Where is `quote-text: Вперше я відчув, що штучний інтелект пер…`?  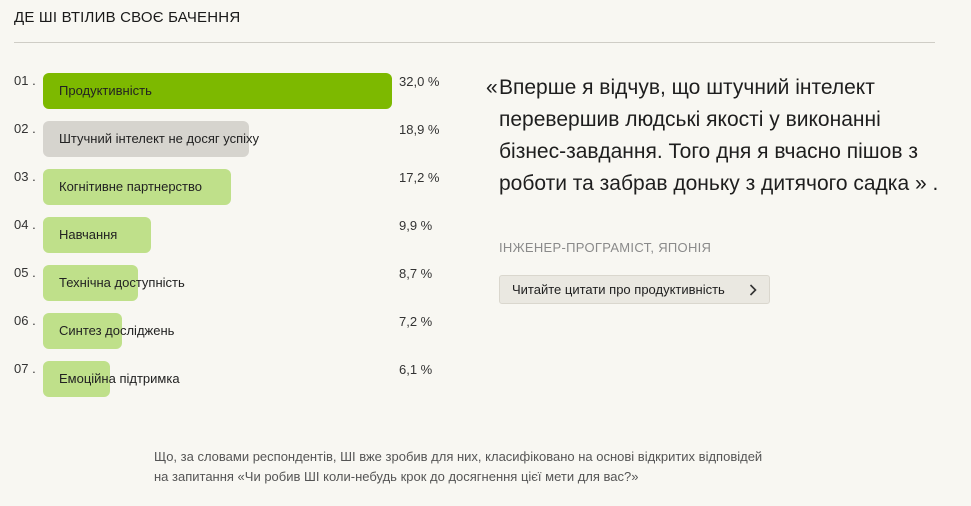 quote-text: Вперше я відчув, що штучний інтелект пер… is located at coordinates (719, 135).